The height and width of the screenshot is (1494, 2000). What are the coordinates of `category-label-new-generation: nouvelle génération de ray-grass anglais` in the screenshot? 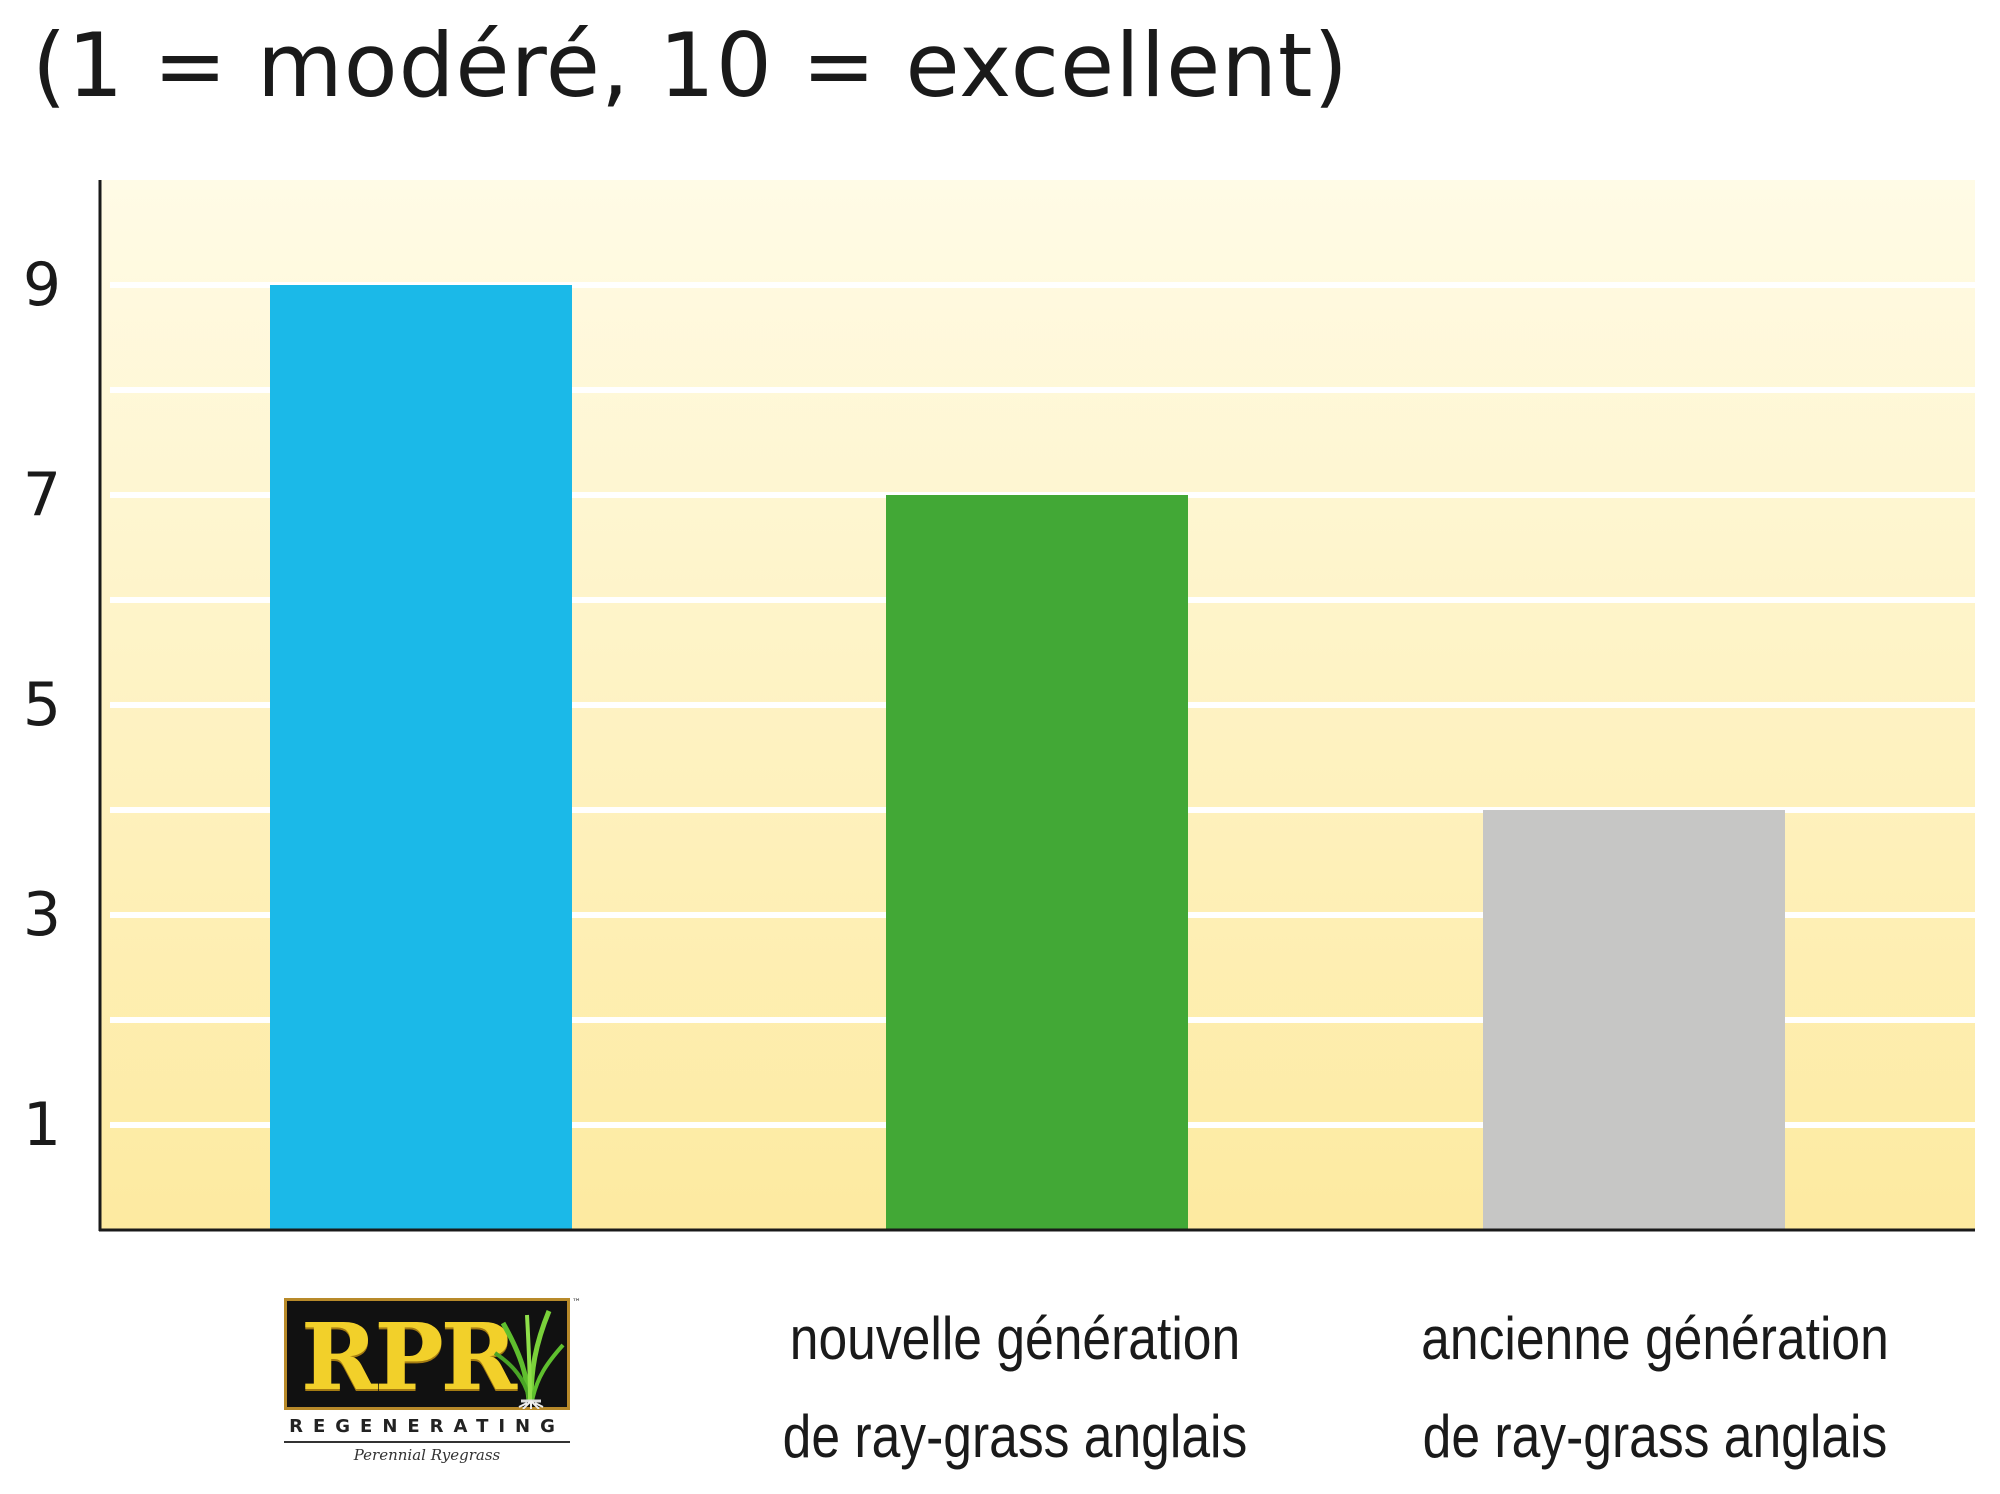 It's located at (1014, 1388).